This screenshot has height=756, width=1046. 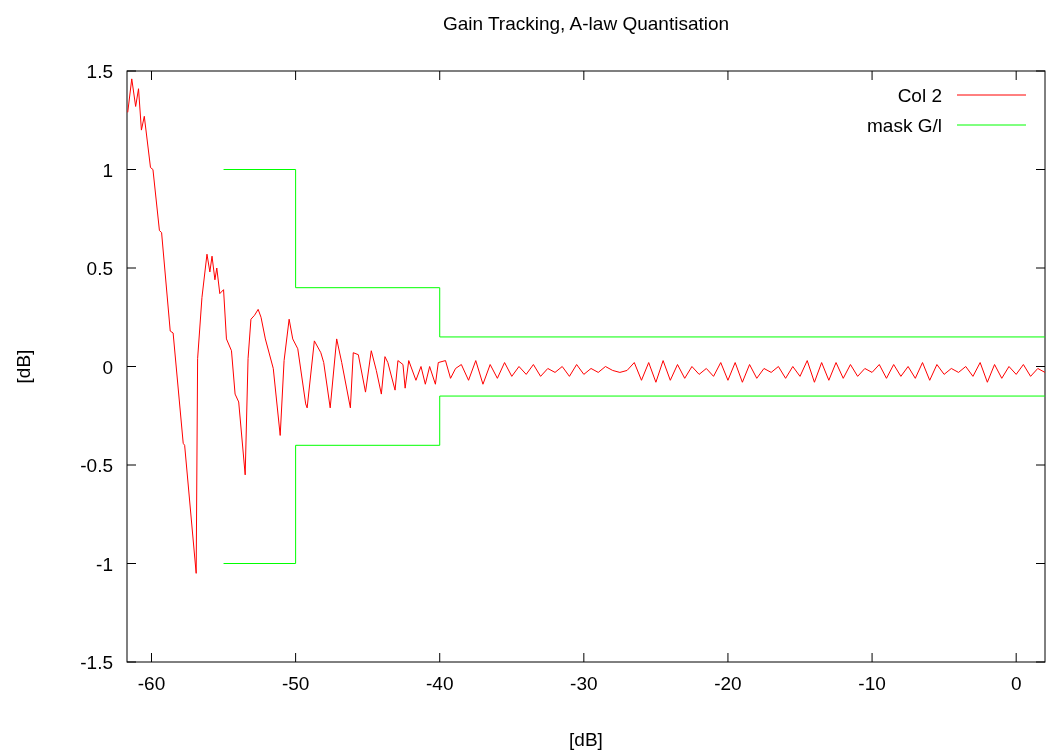 What do you see at coordinates (919, 95) in the screenshot?
I see `legend-label: Col 2` at bounding box center [919, 95].